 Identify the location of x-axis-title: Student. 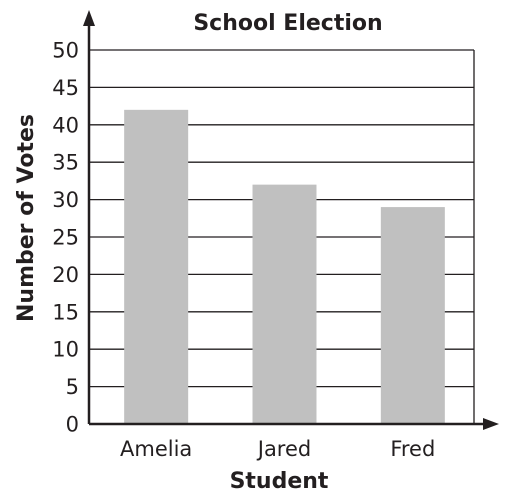
(279, 481).